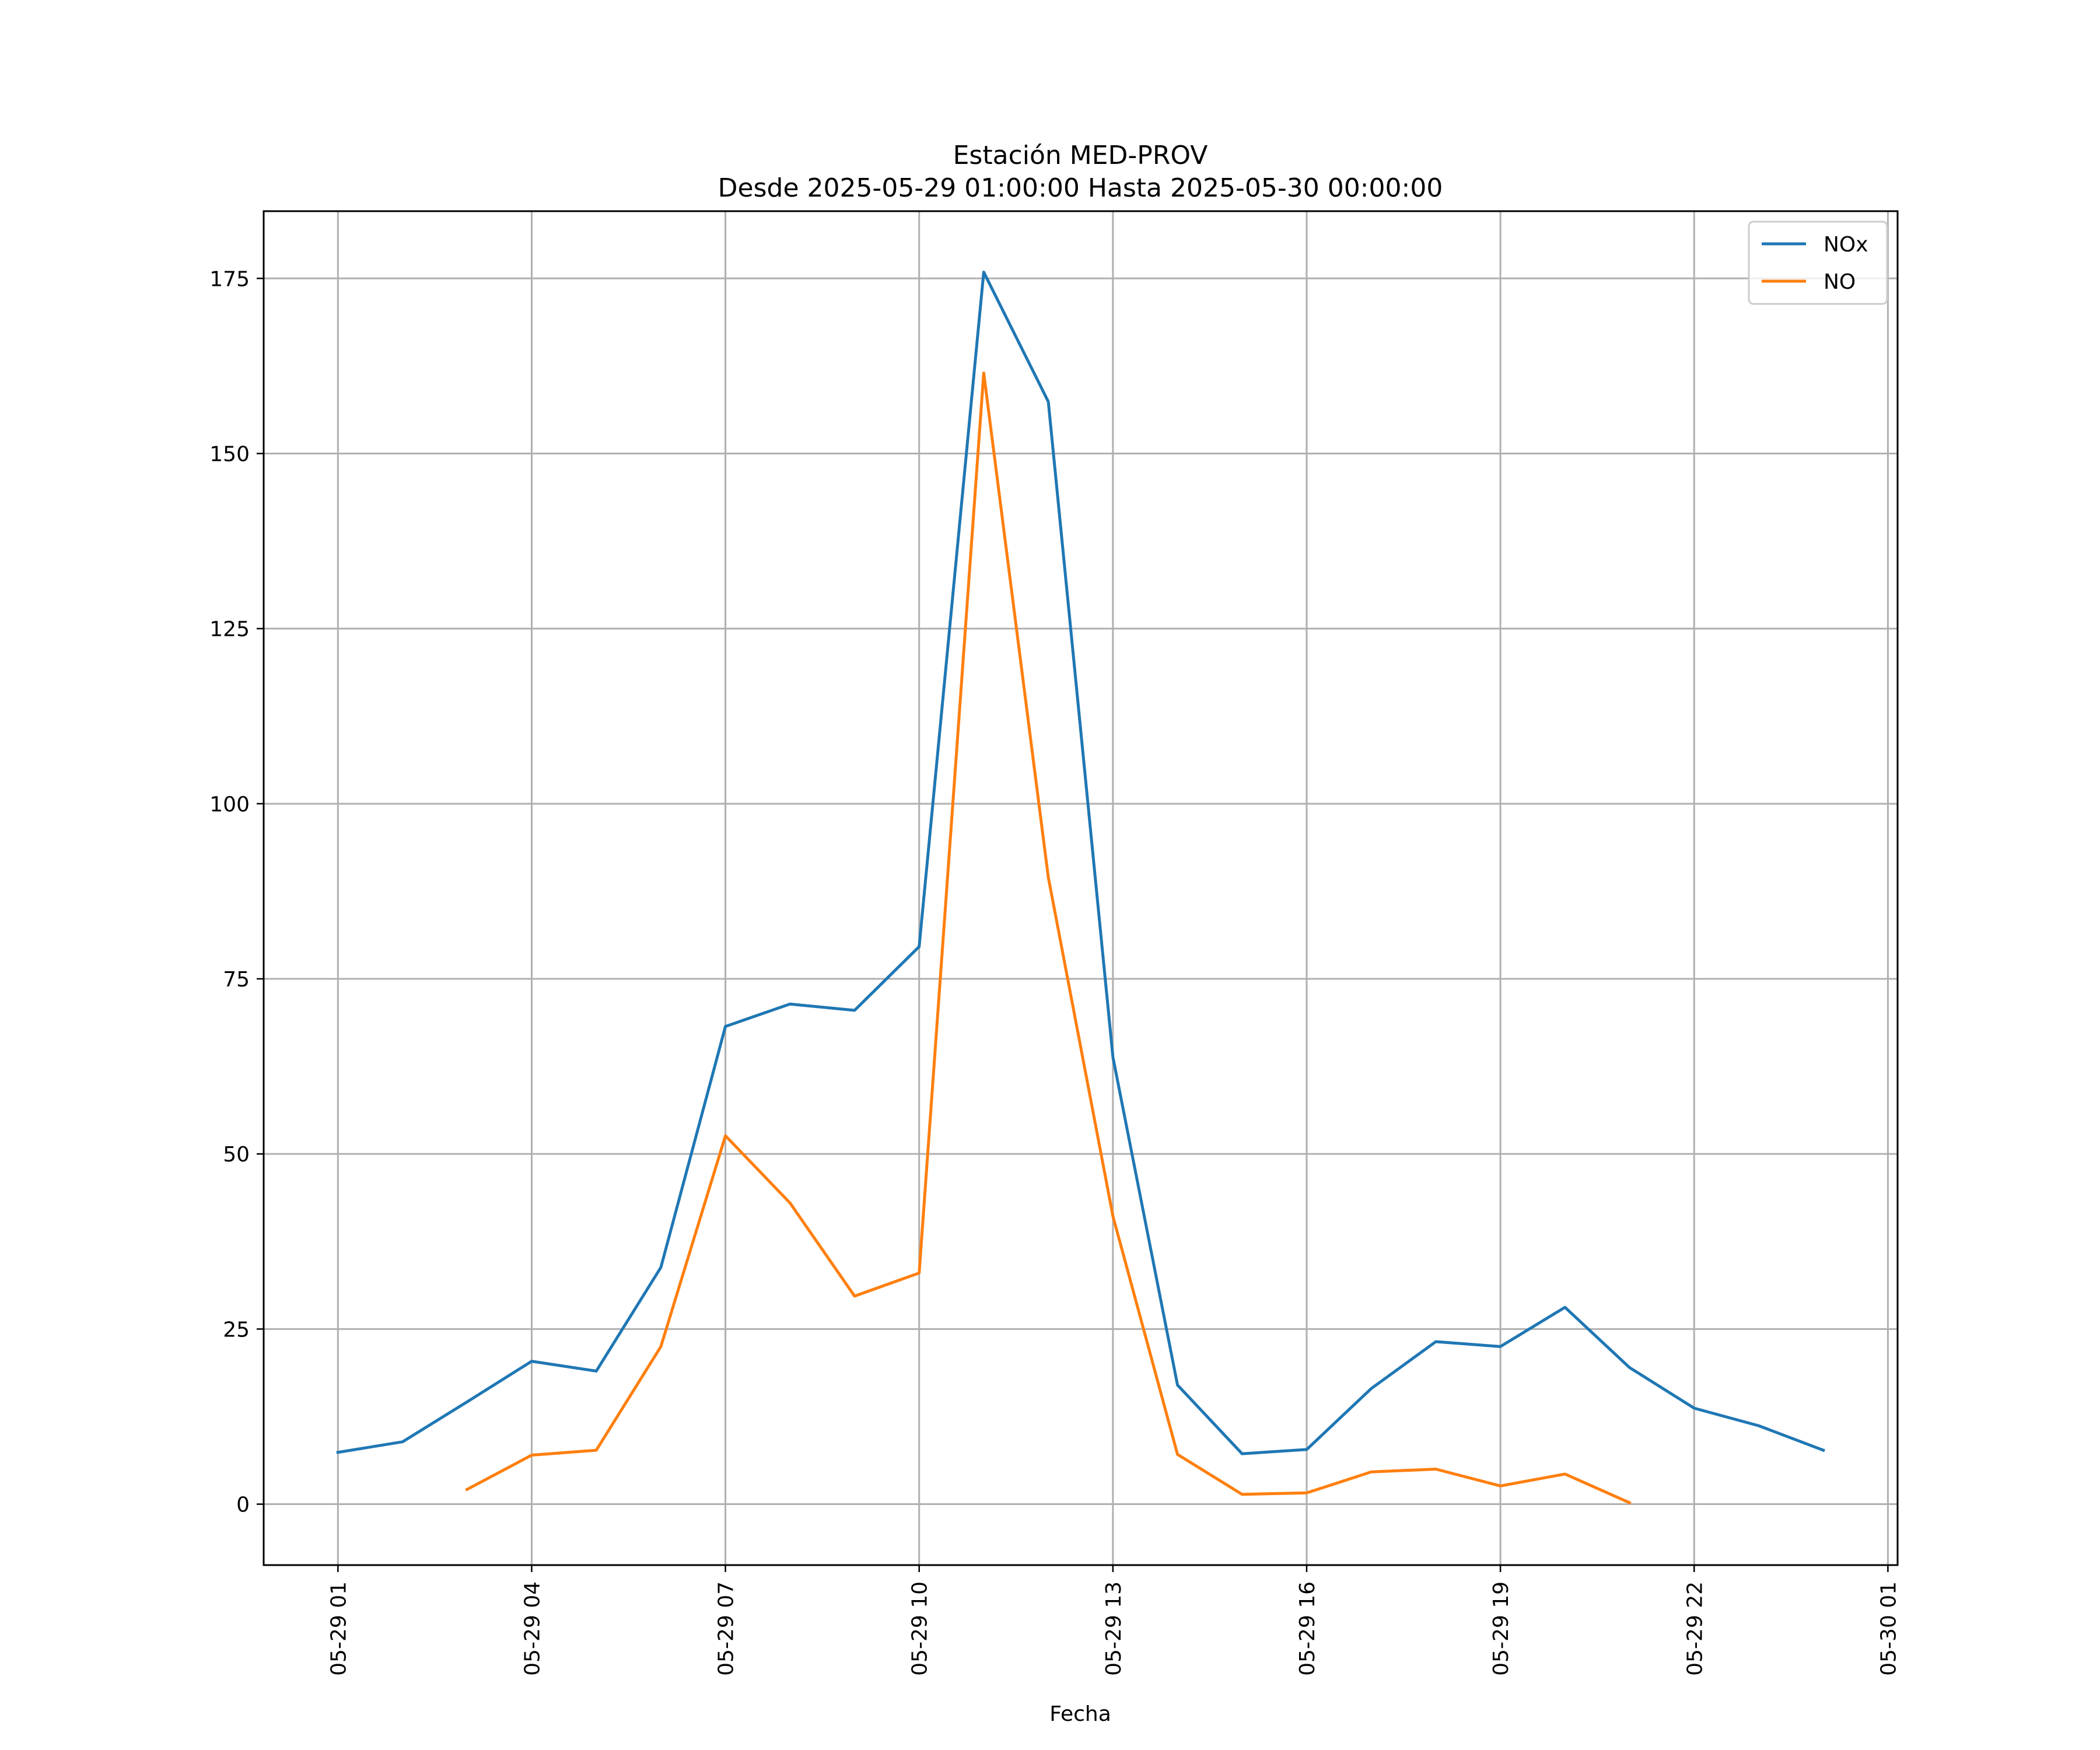  What do you see at coordinates (243, 1505) in the screenshot?
I see `y-tick-label: 0` at bounding box center [243, 1505].